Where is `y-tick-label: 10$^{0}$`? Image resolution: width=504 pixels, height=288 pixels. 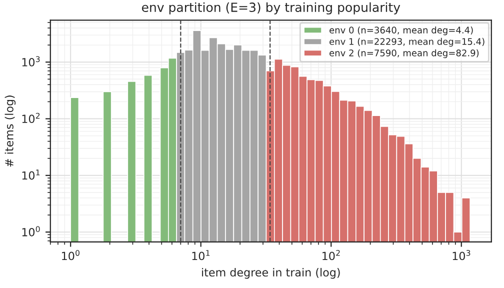 y-tick-label: 10$^{0}$ is located at coordinates (31, 231).